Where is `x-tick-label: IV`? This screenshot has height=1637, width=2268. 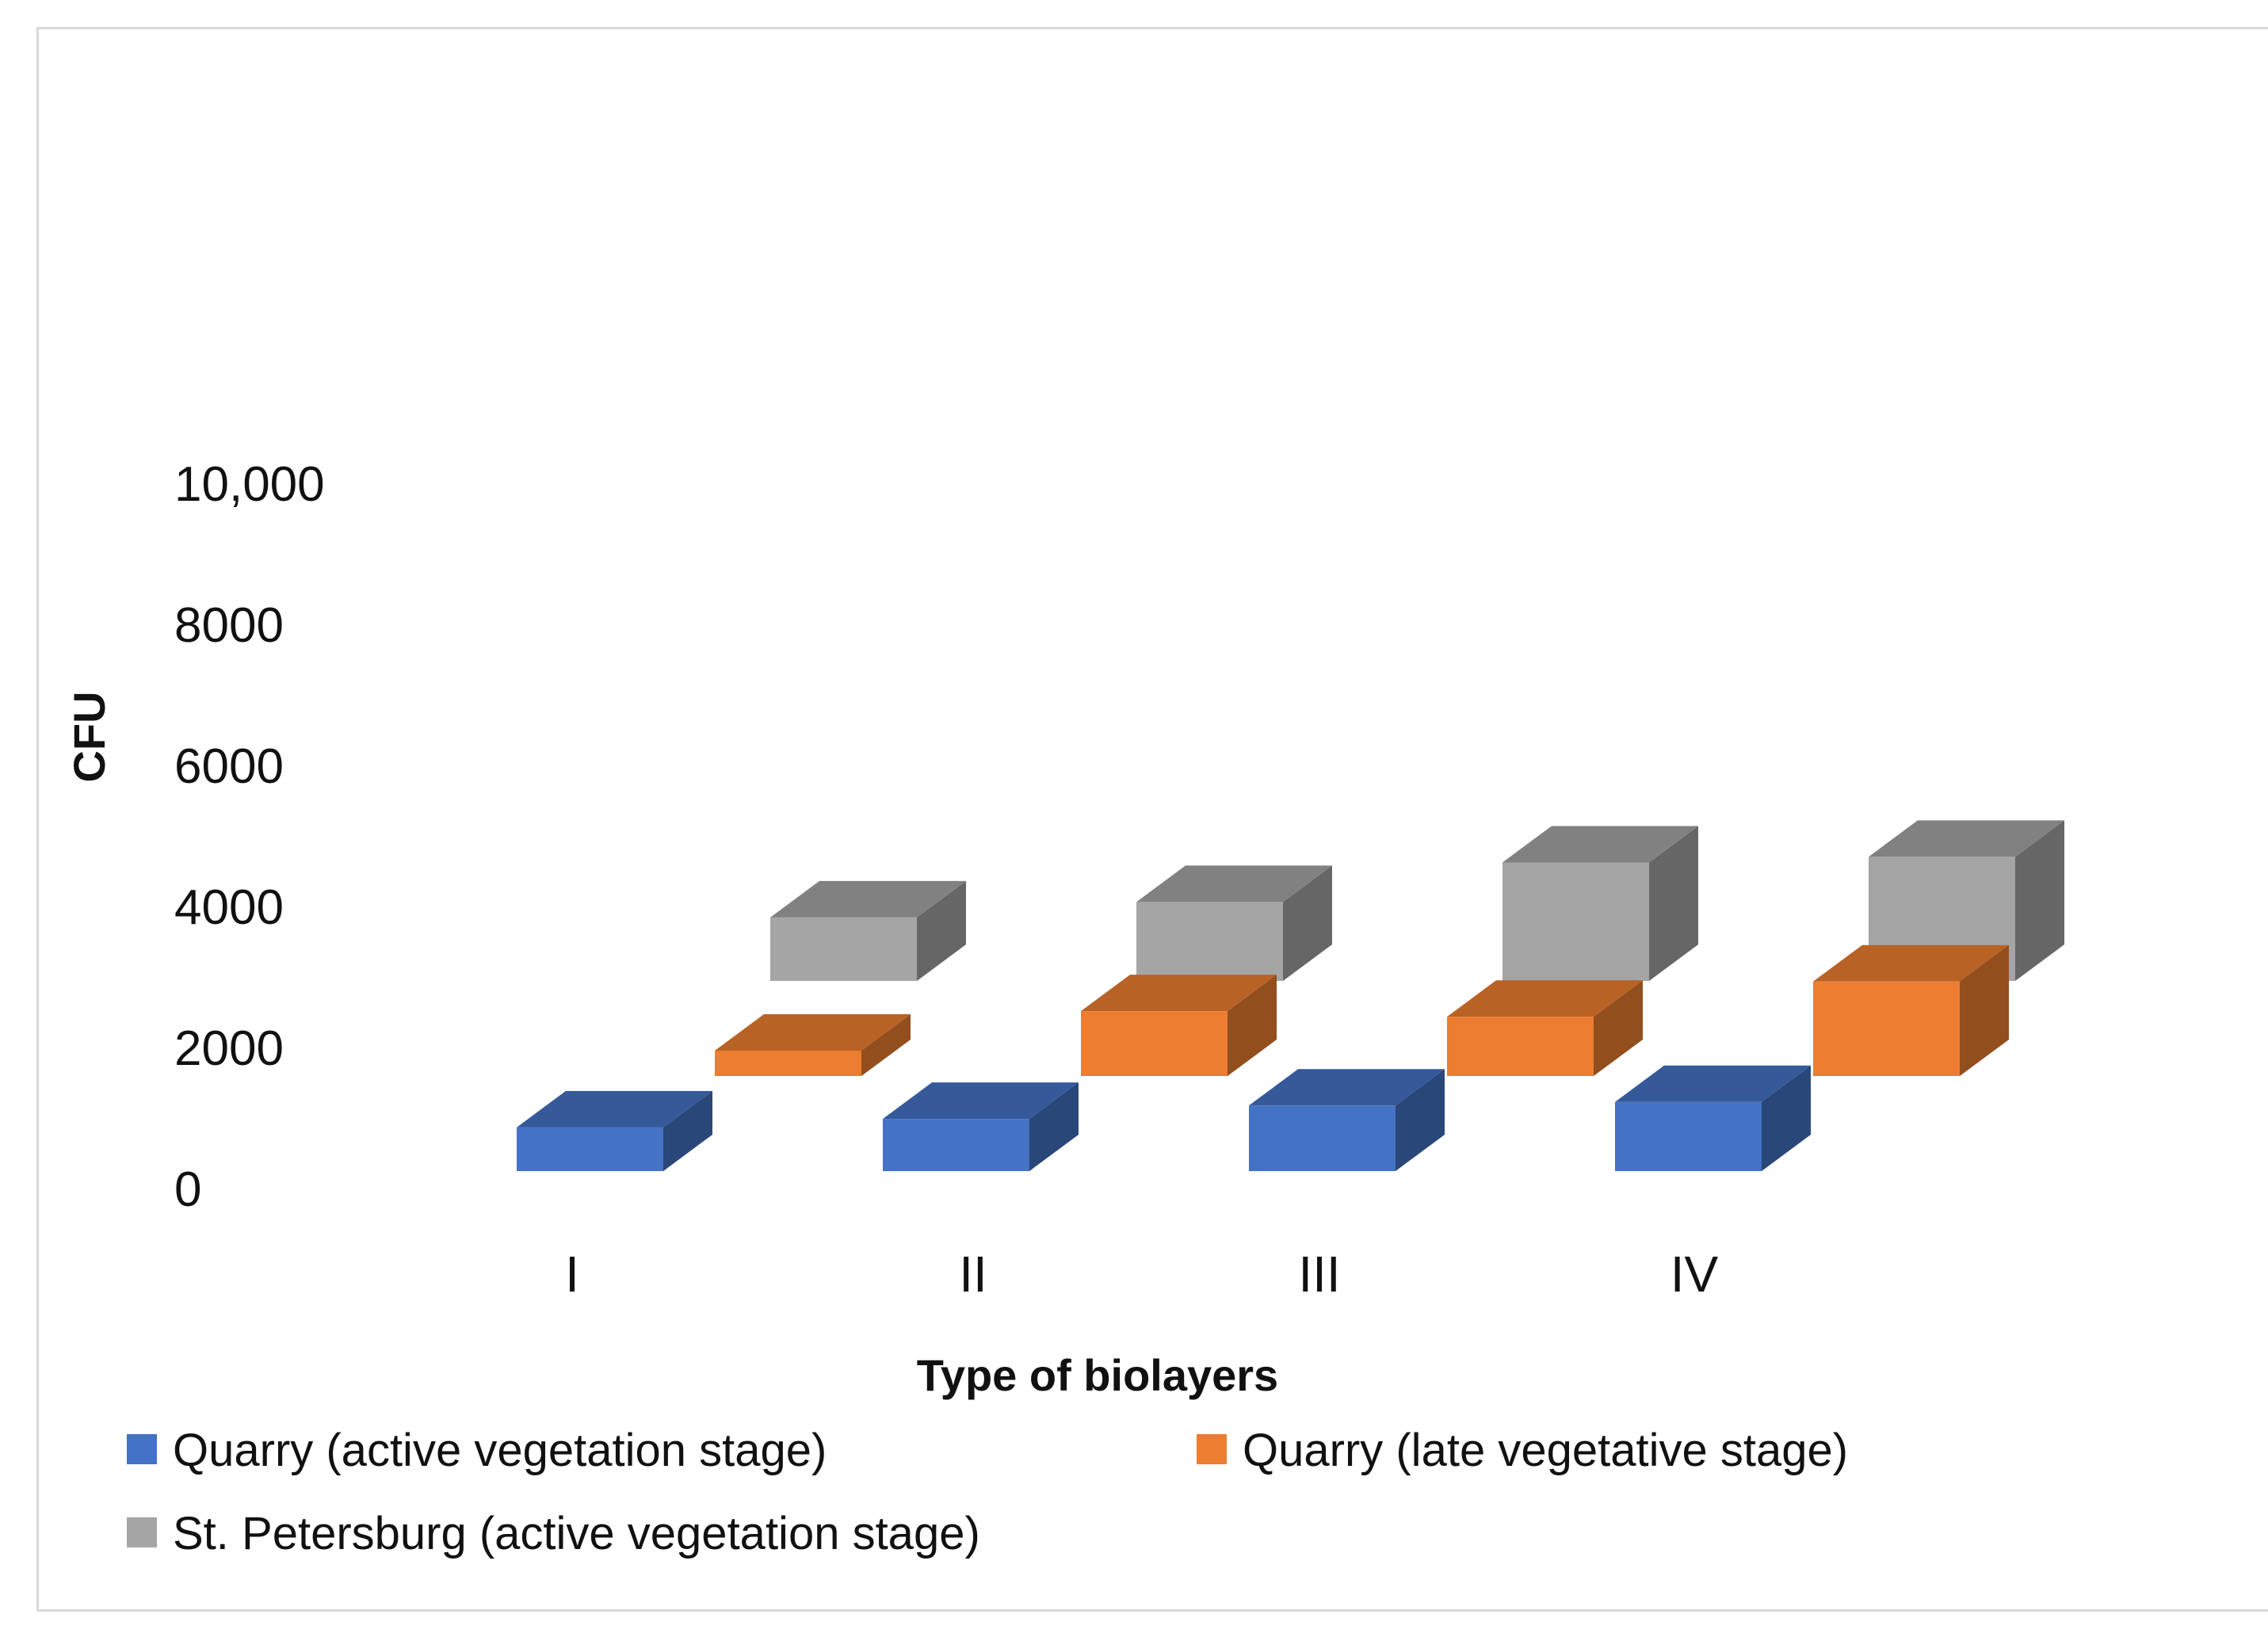
x-tick-label: IV is located at coordinates (1694, 1274).